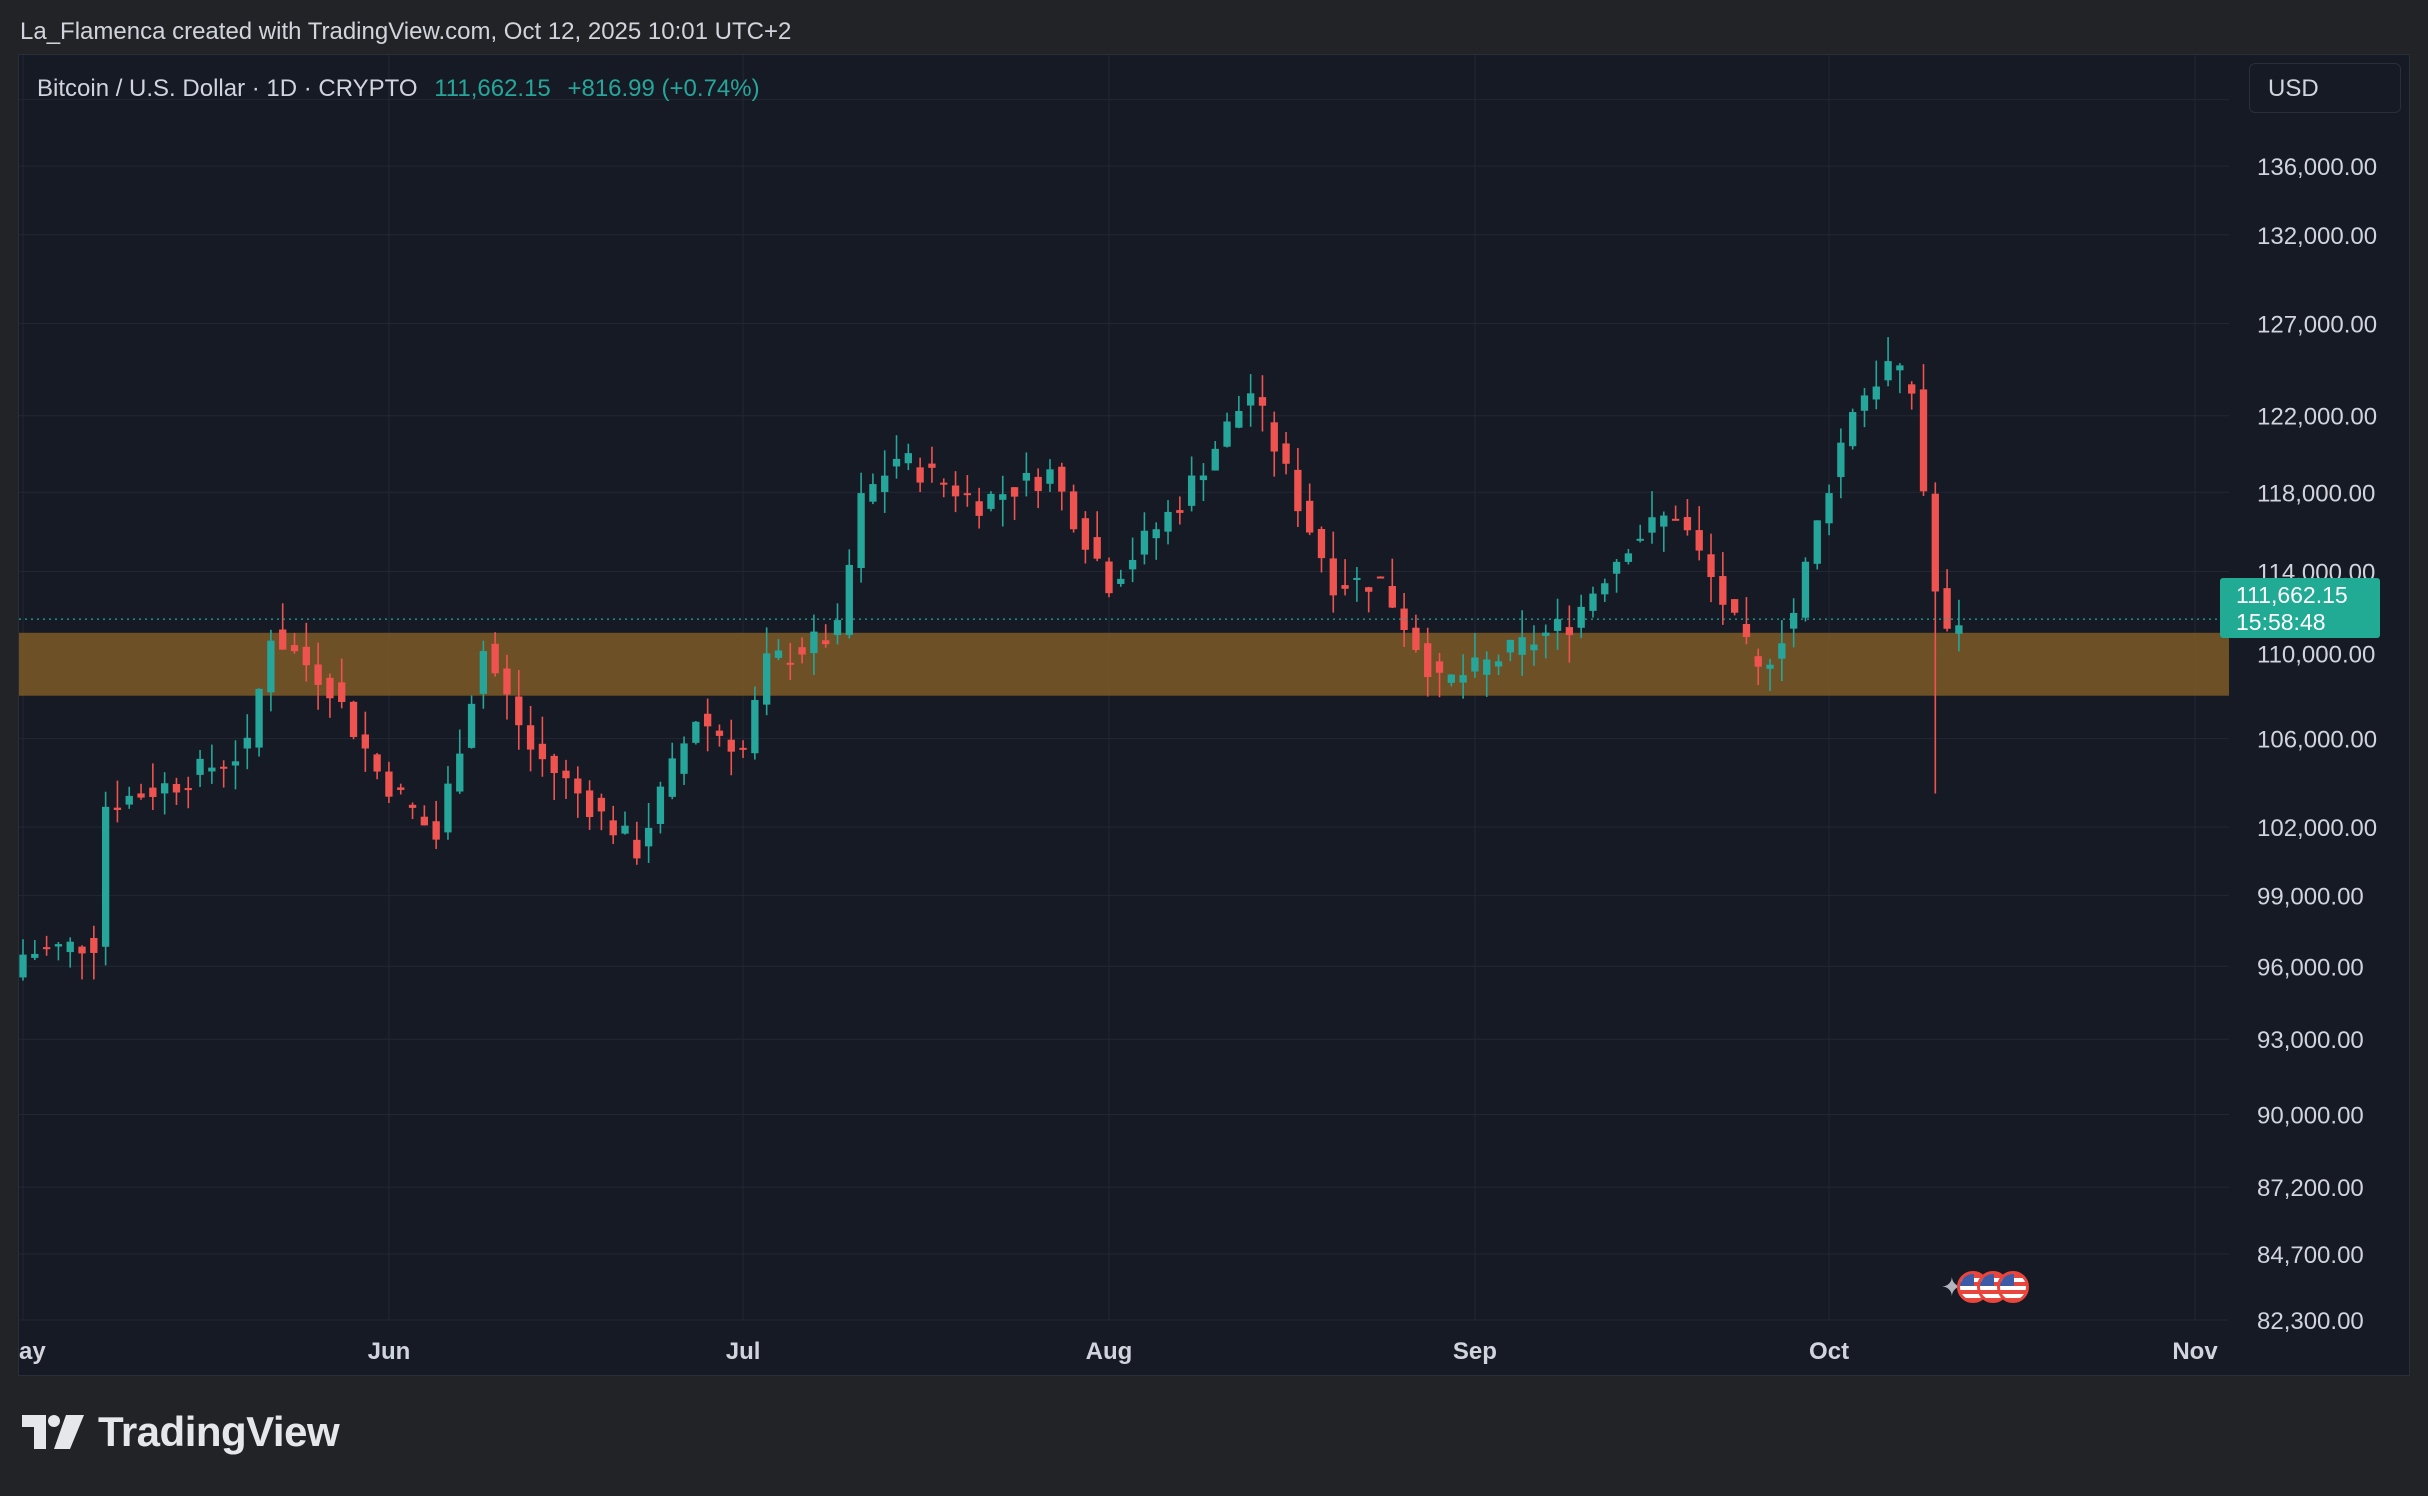 This screenshot has height=1496, width=2428. Describe the element at coordinates (2310, 1116) in the screenshot. I see `y-tick-label: 90,000.00` at that location.